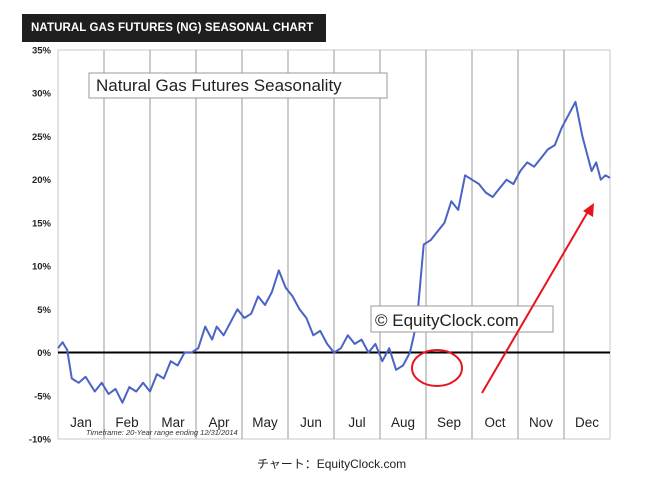 The image size is (663, 477). What do you see at coordinates (42, 51) in the screenshot?
I see `y-tick-label: 35%` at bounding box center [42, 51].